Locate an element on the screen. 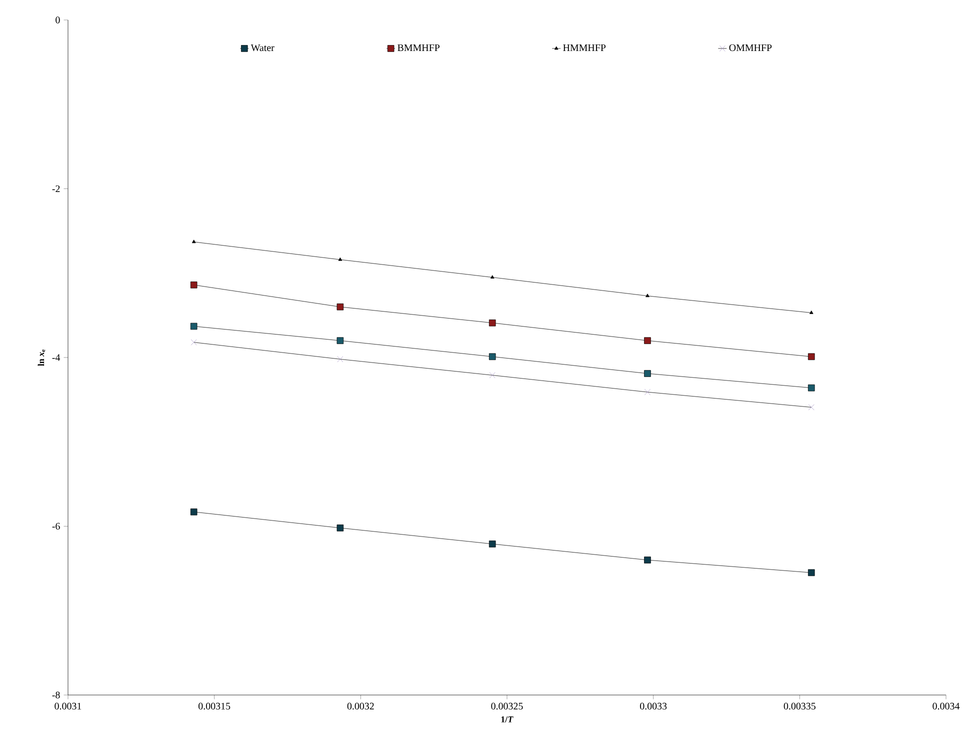  y-tick-label: -2 is located at coordinates (56, 188).